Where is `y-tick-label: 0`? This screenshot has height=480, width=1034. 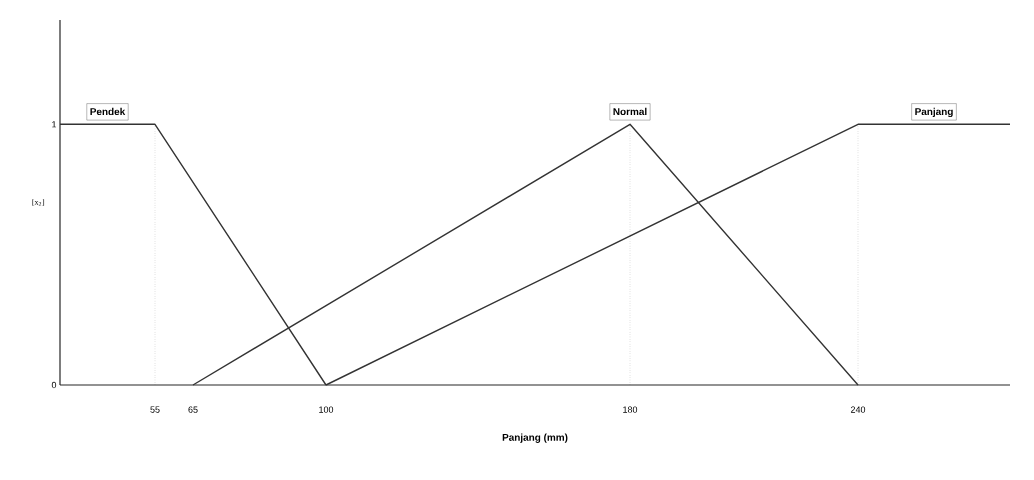 y-tick-label: 0 is located at coordinates (54, 385).